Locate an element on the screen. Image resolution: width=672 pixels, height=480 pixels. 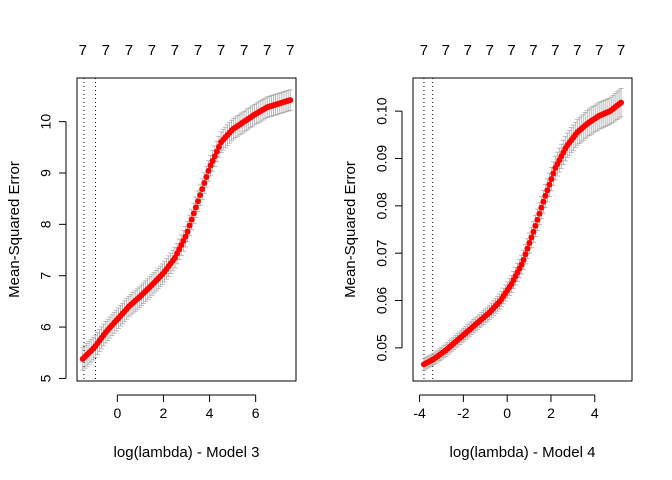
y-axis: 0.05 0.06 0.07 0.08 0.09 0.10 is located at coordinates (388, 229).